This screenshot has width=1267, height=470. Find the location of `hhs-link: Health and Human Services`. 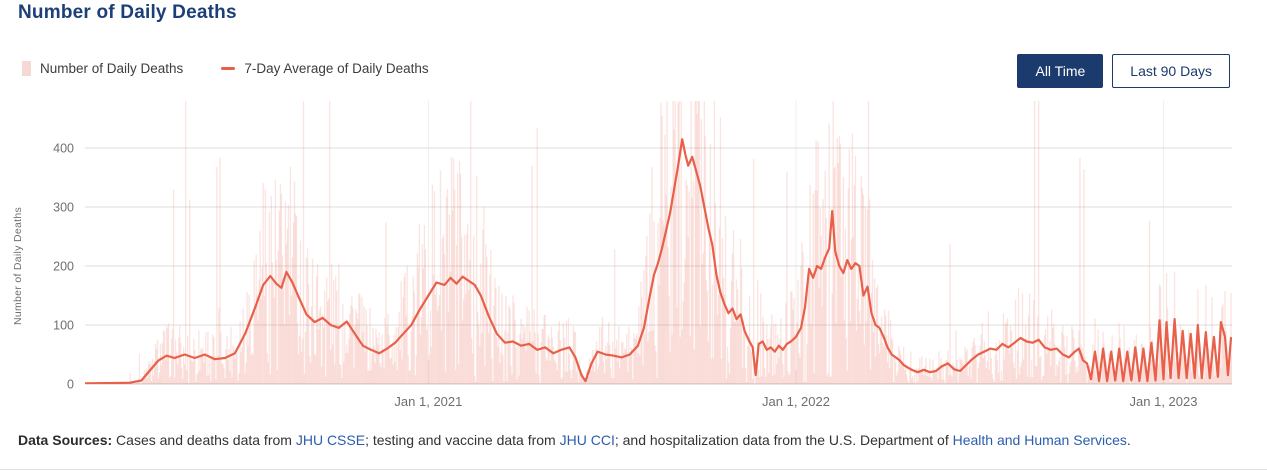

hhs-link: Health and Human Services is located at coordinates (1039, 440).